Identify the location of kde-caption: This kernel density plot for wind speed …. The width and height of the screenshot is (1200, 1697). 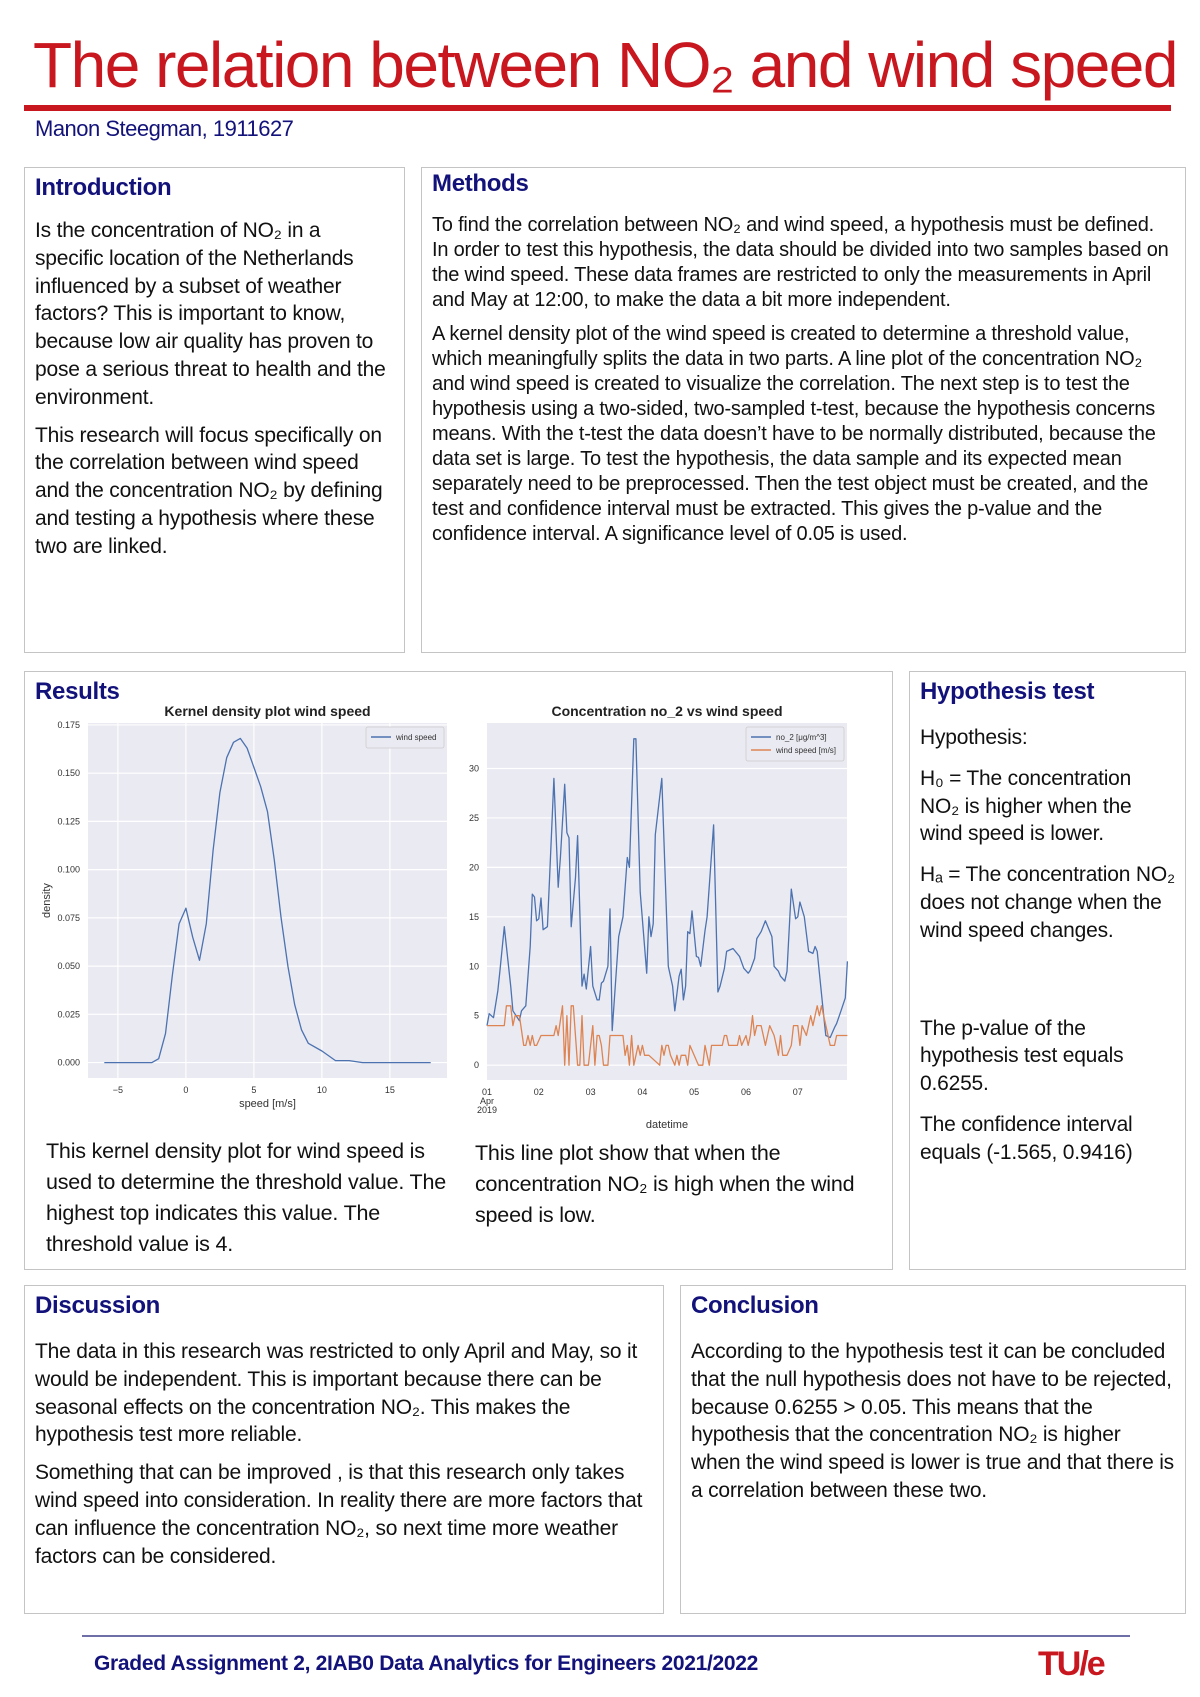
(246, 1197).